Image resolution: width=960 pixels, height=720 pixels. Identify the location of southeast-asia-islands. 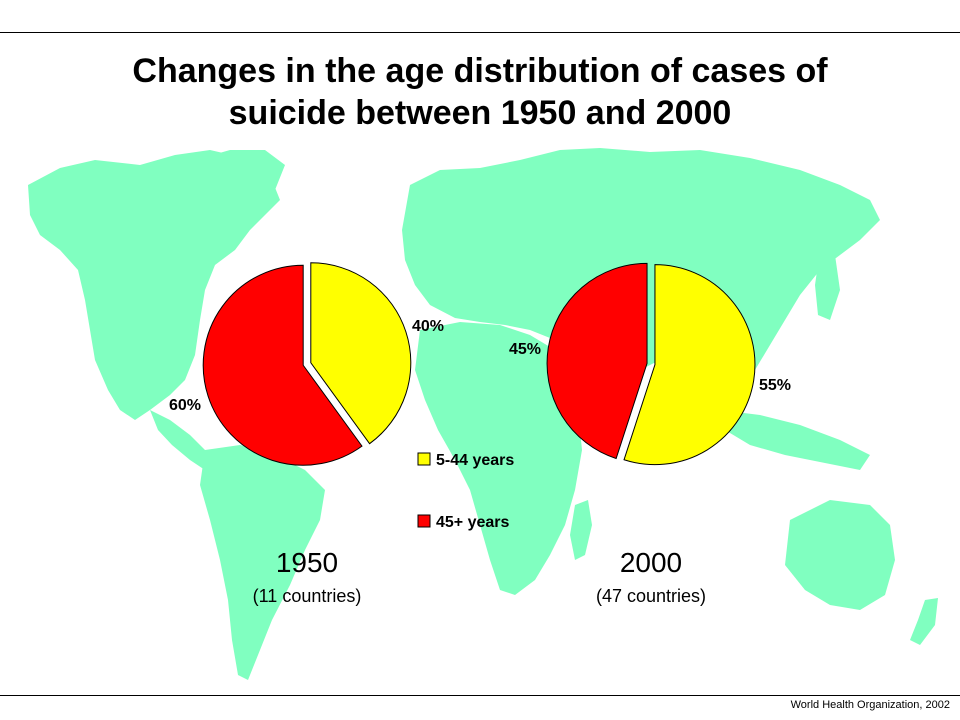
(795, 440).